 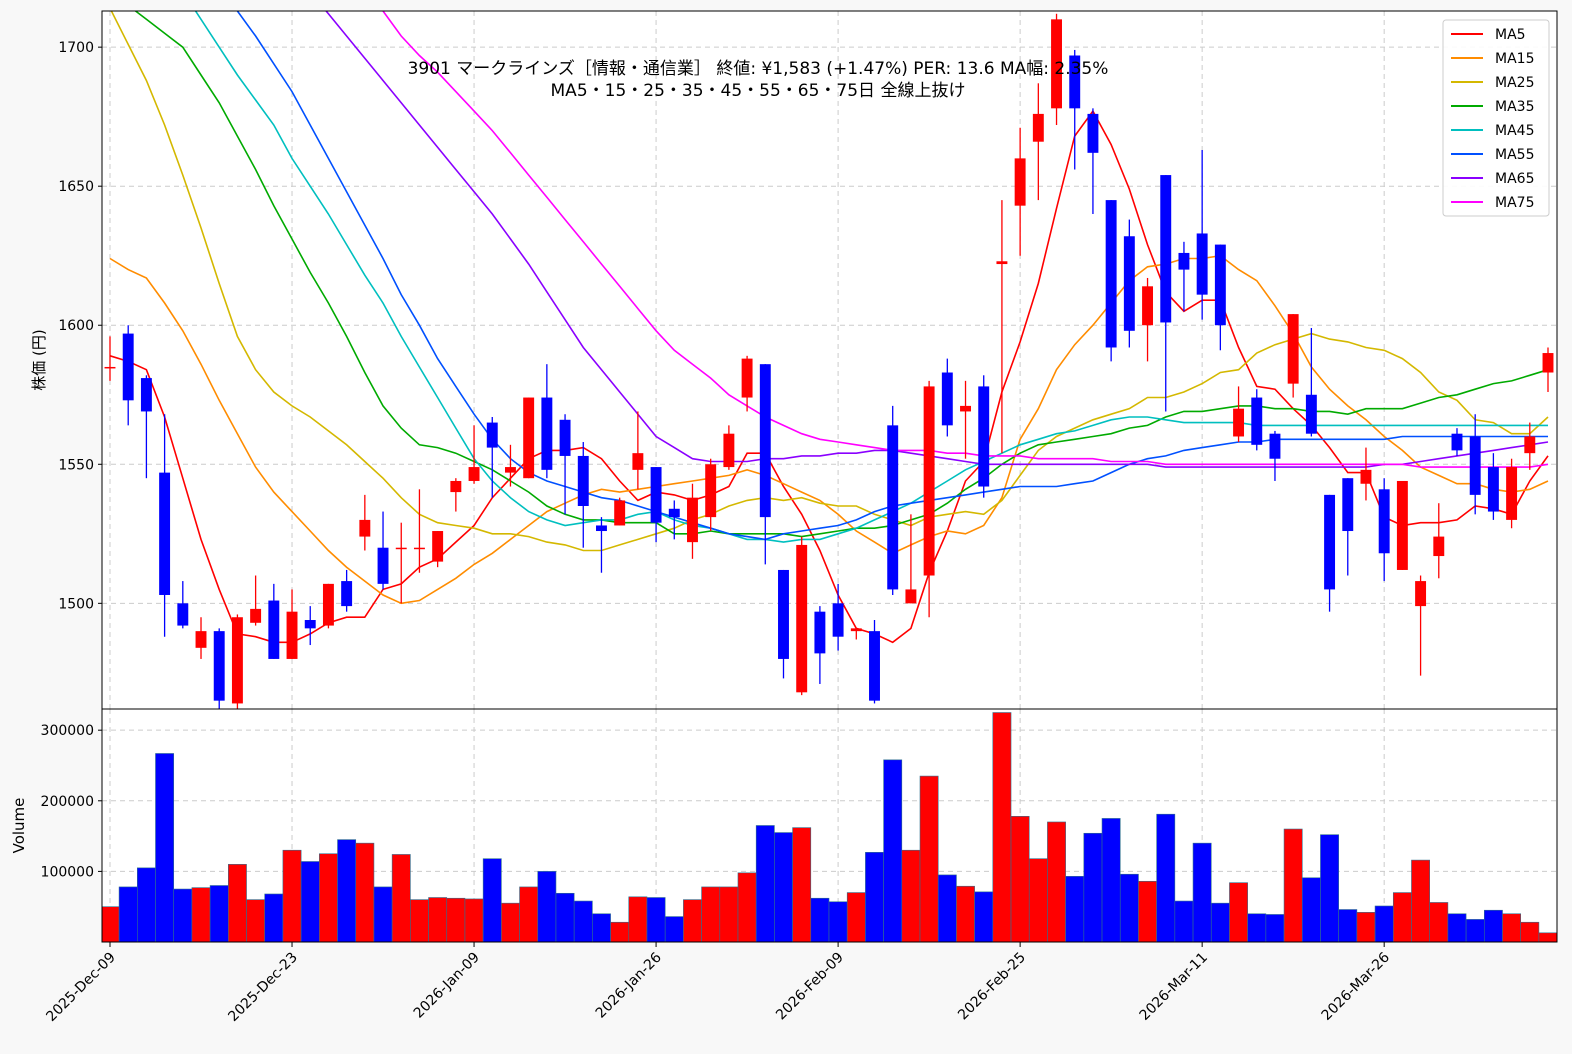 I want to click on legend-label: MA75, so click(x=1514, y=203).